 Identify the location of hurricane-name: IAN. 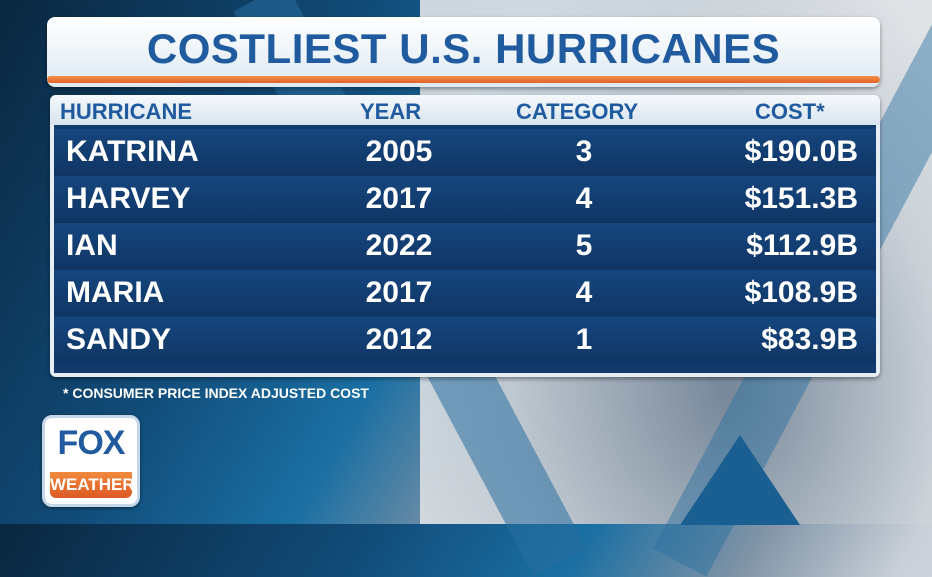
(92, 245).